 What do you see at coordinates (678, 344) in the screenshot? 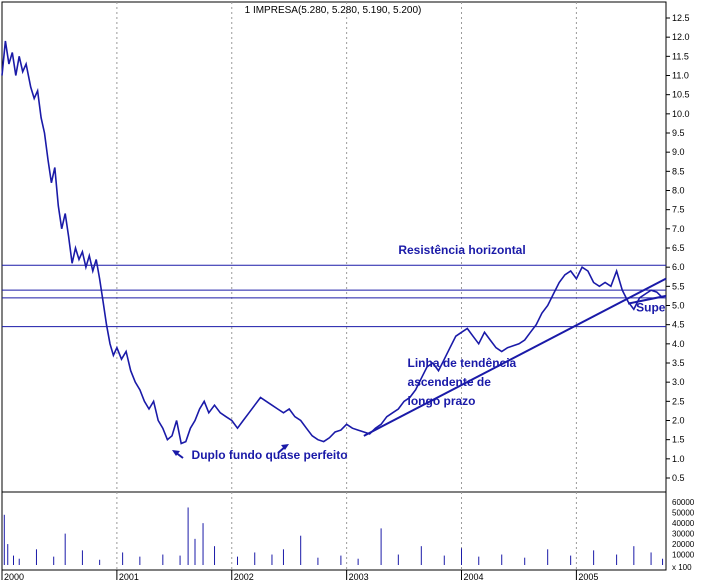
I see `y-tick-label: 4.0` at bounding box center [678, 344].